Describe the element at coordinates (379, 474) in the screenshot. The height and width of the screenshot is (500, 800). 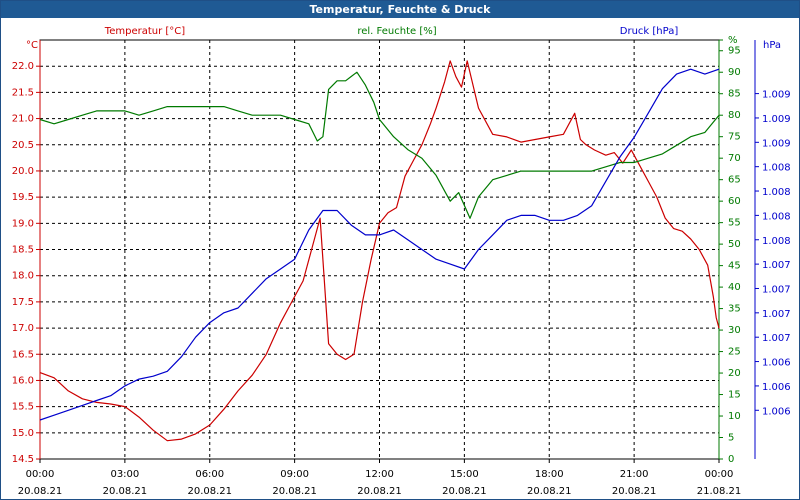
I see `x-tick-time-label: 12:00` at that location.